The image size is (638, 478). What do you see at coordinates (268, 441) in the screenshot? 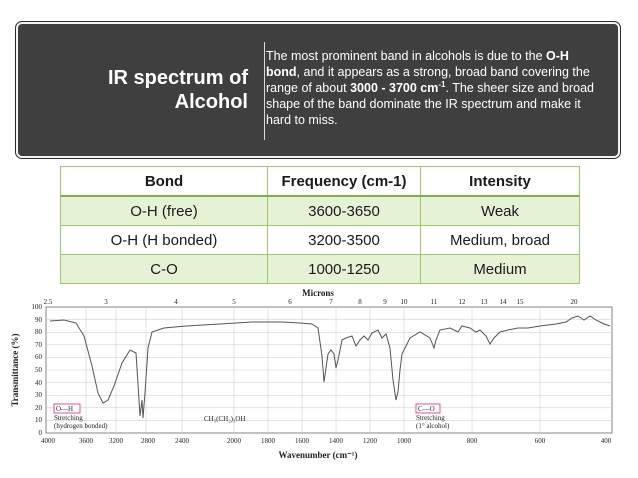
I see `x-tick: 1800` at bounding box center [268, 441].